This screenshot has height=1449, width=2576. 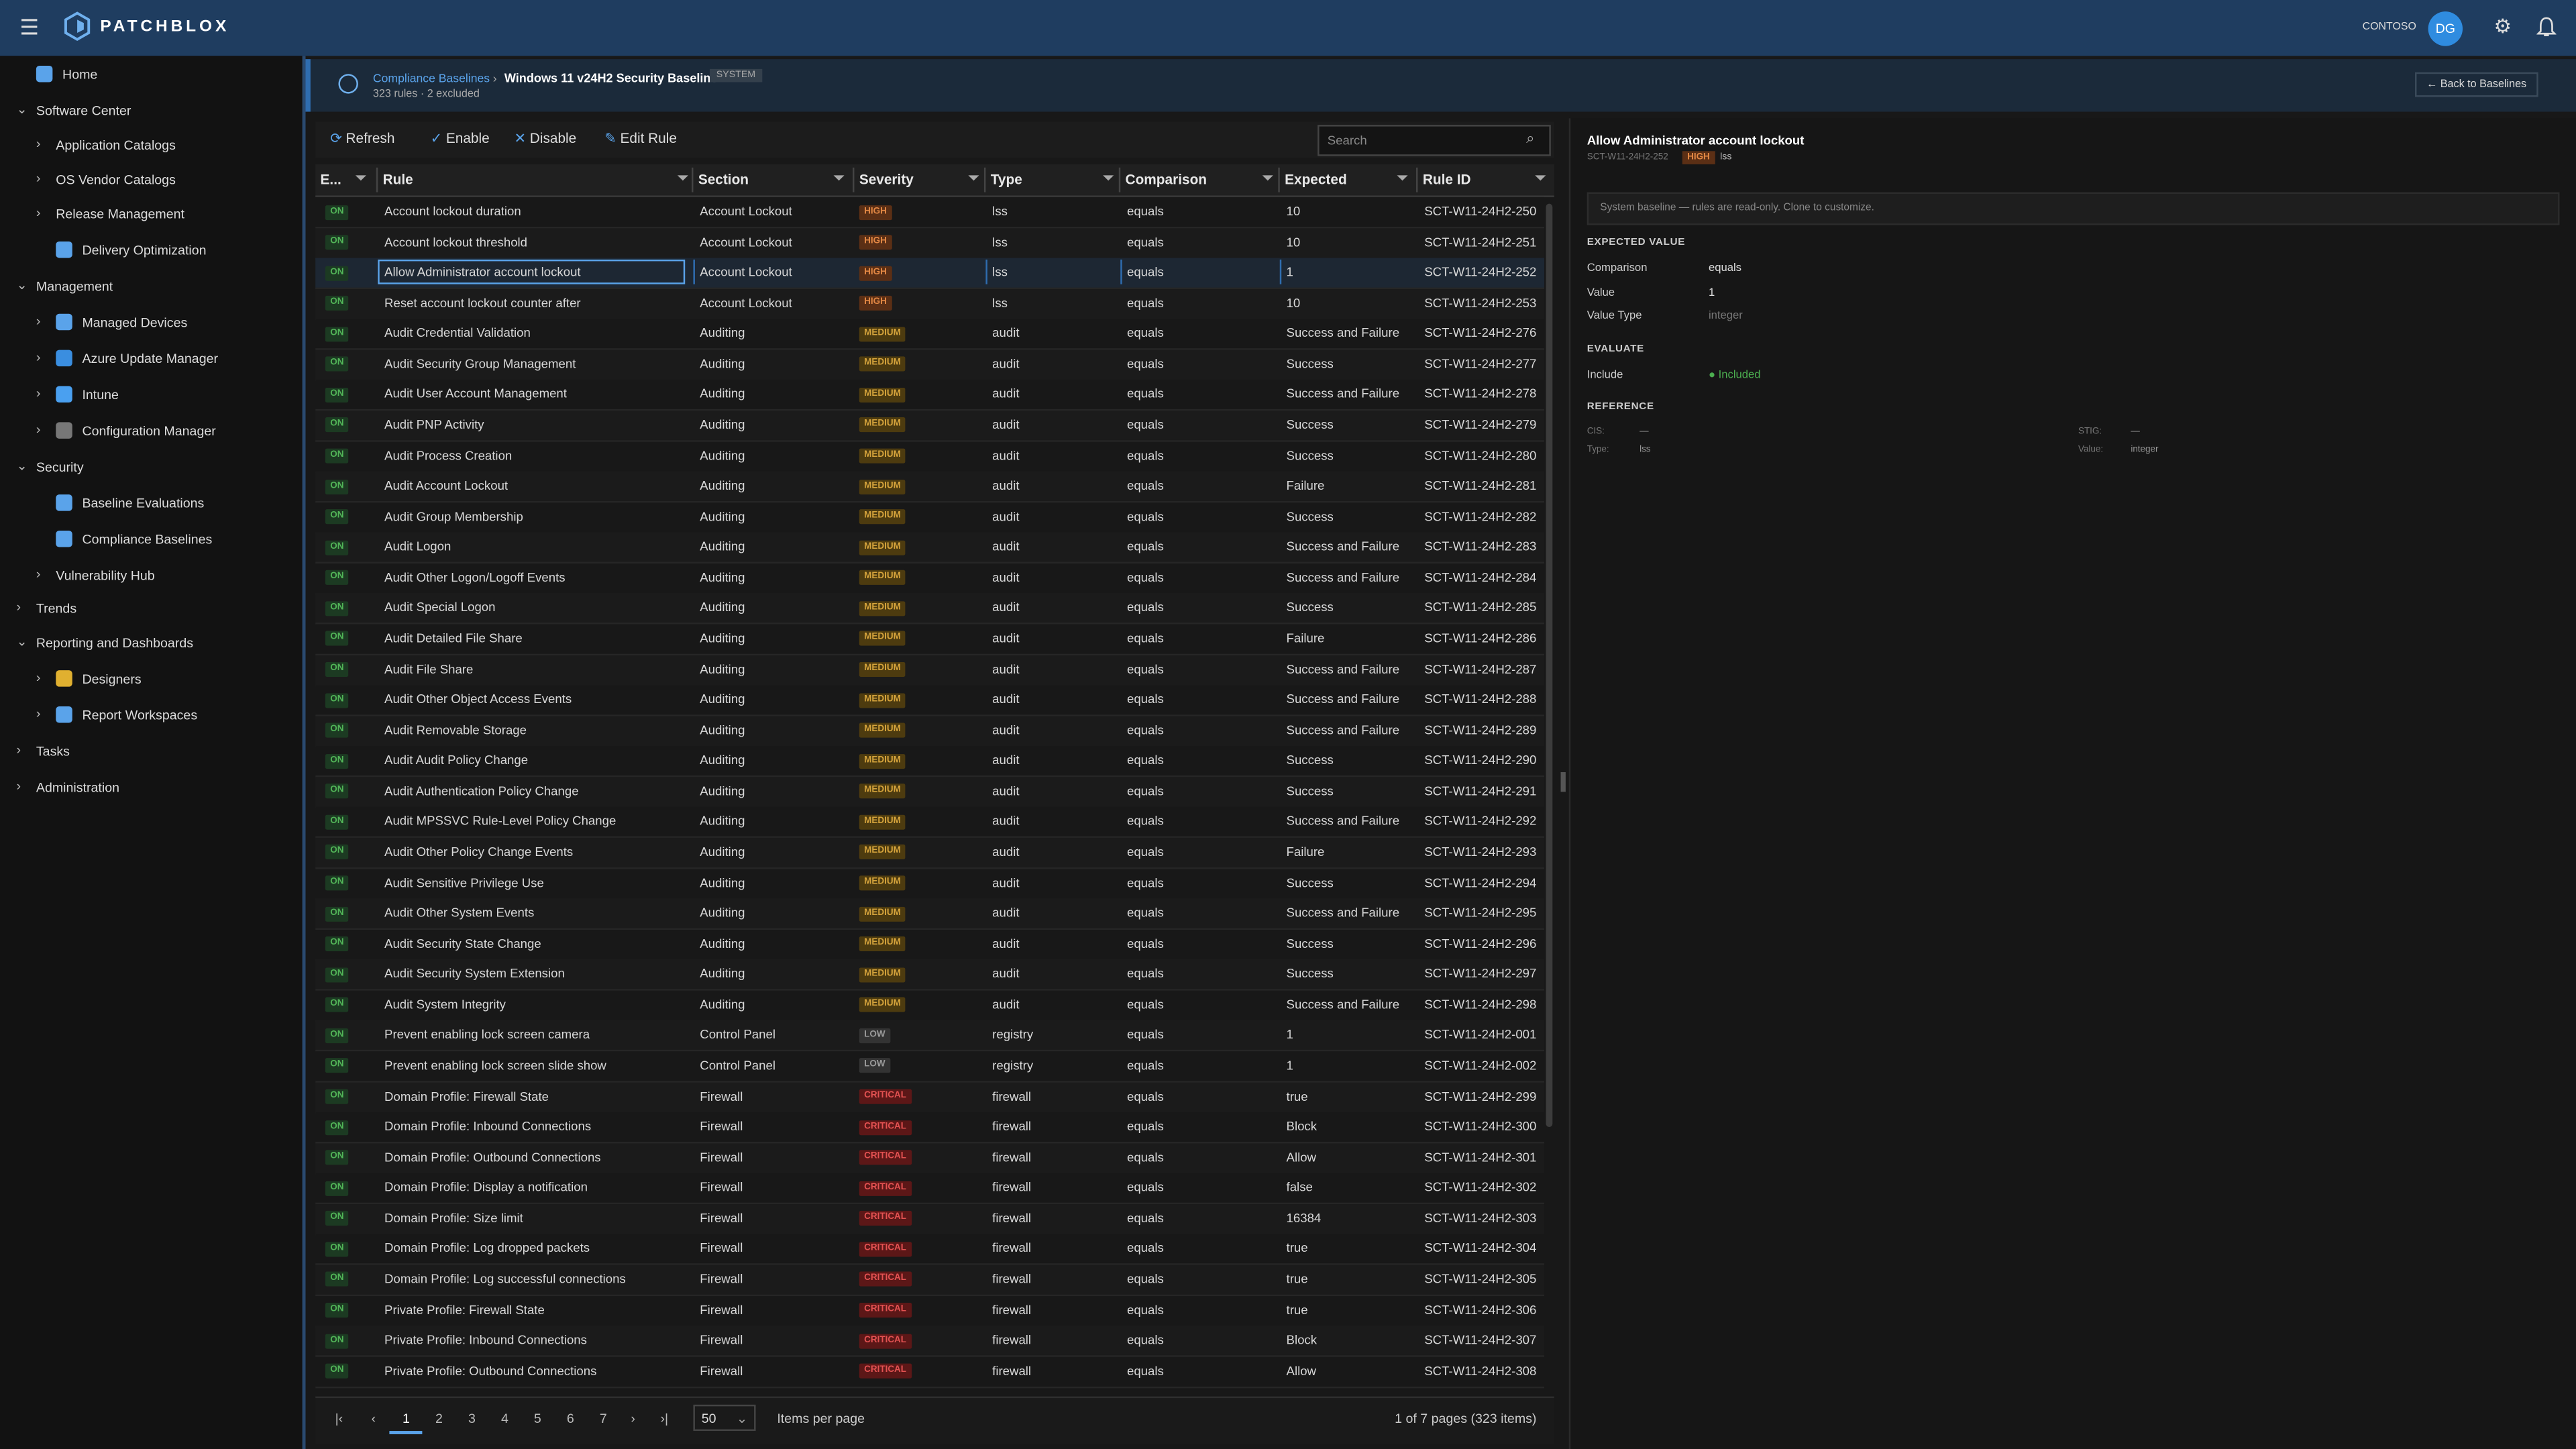 What do you see at coordinates (2476, 84) in the screenshot?
I see `back-button: ← Back to Baselines` at bounding box center [2476, 84].